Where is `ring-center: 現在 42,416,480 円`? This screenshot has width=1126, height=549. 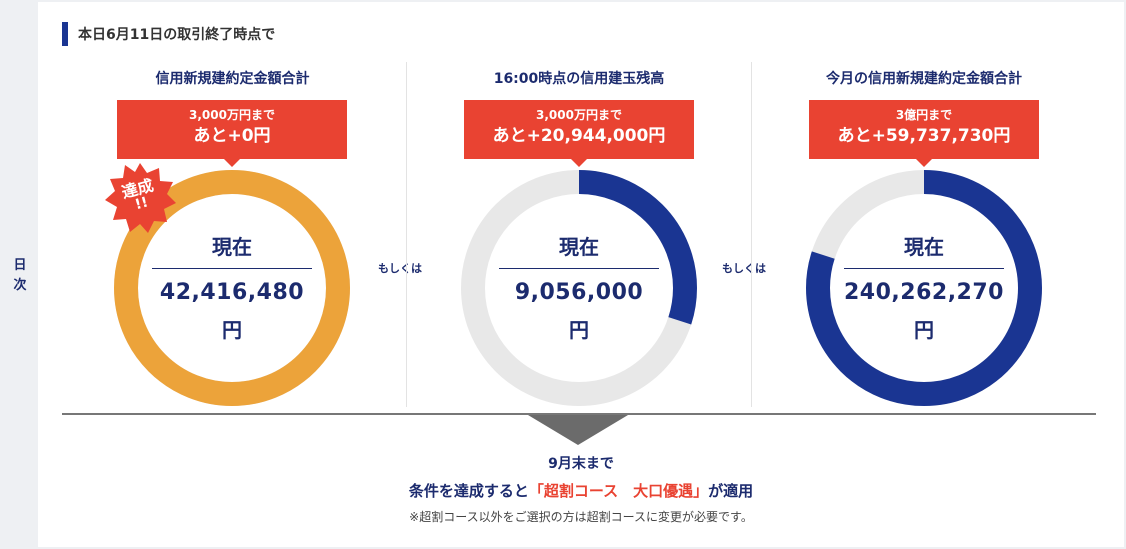 ring-center: 現在 42,416,480 円 is located at coordinates (232, 288).